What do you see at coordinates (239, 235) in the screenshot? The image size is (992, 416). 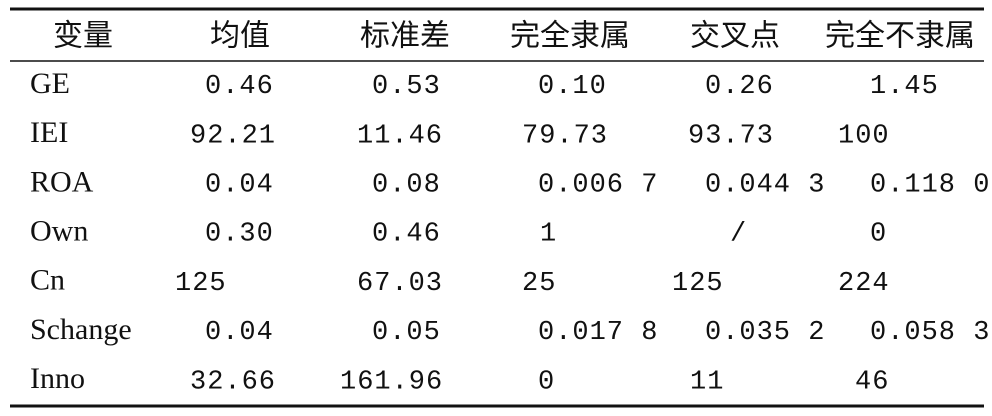 I see `cell: 0.30` at bounding box center [239, 235].